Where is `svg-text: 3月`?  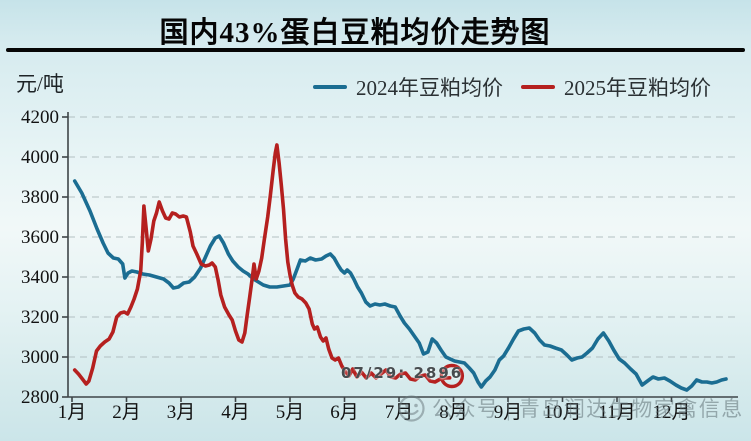
svg-text: 3月 is located at coordinates (181, 412).